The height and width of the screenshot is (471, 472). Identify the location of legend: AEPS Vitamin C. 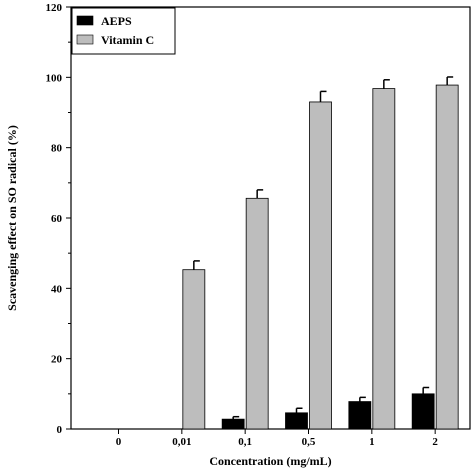
(123, 31).